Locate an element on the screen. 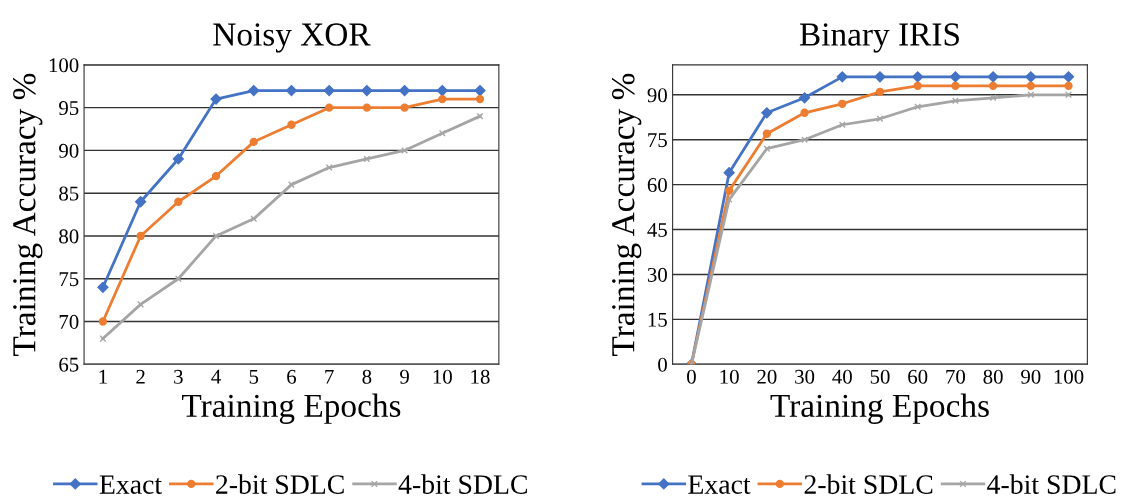 This screenshot has height=499, width=1121. y-tick-label: 0 is located at coordinates (662, 364).